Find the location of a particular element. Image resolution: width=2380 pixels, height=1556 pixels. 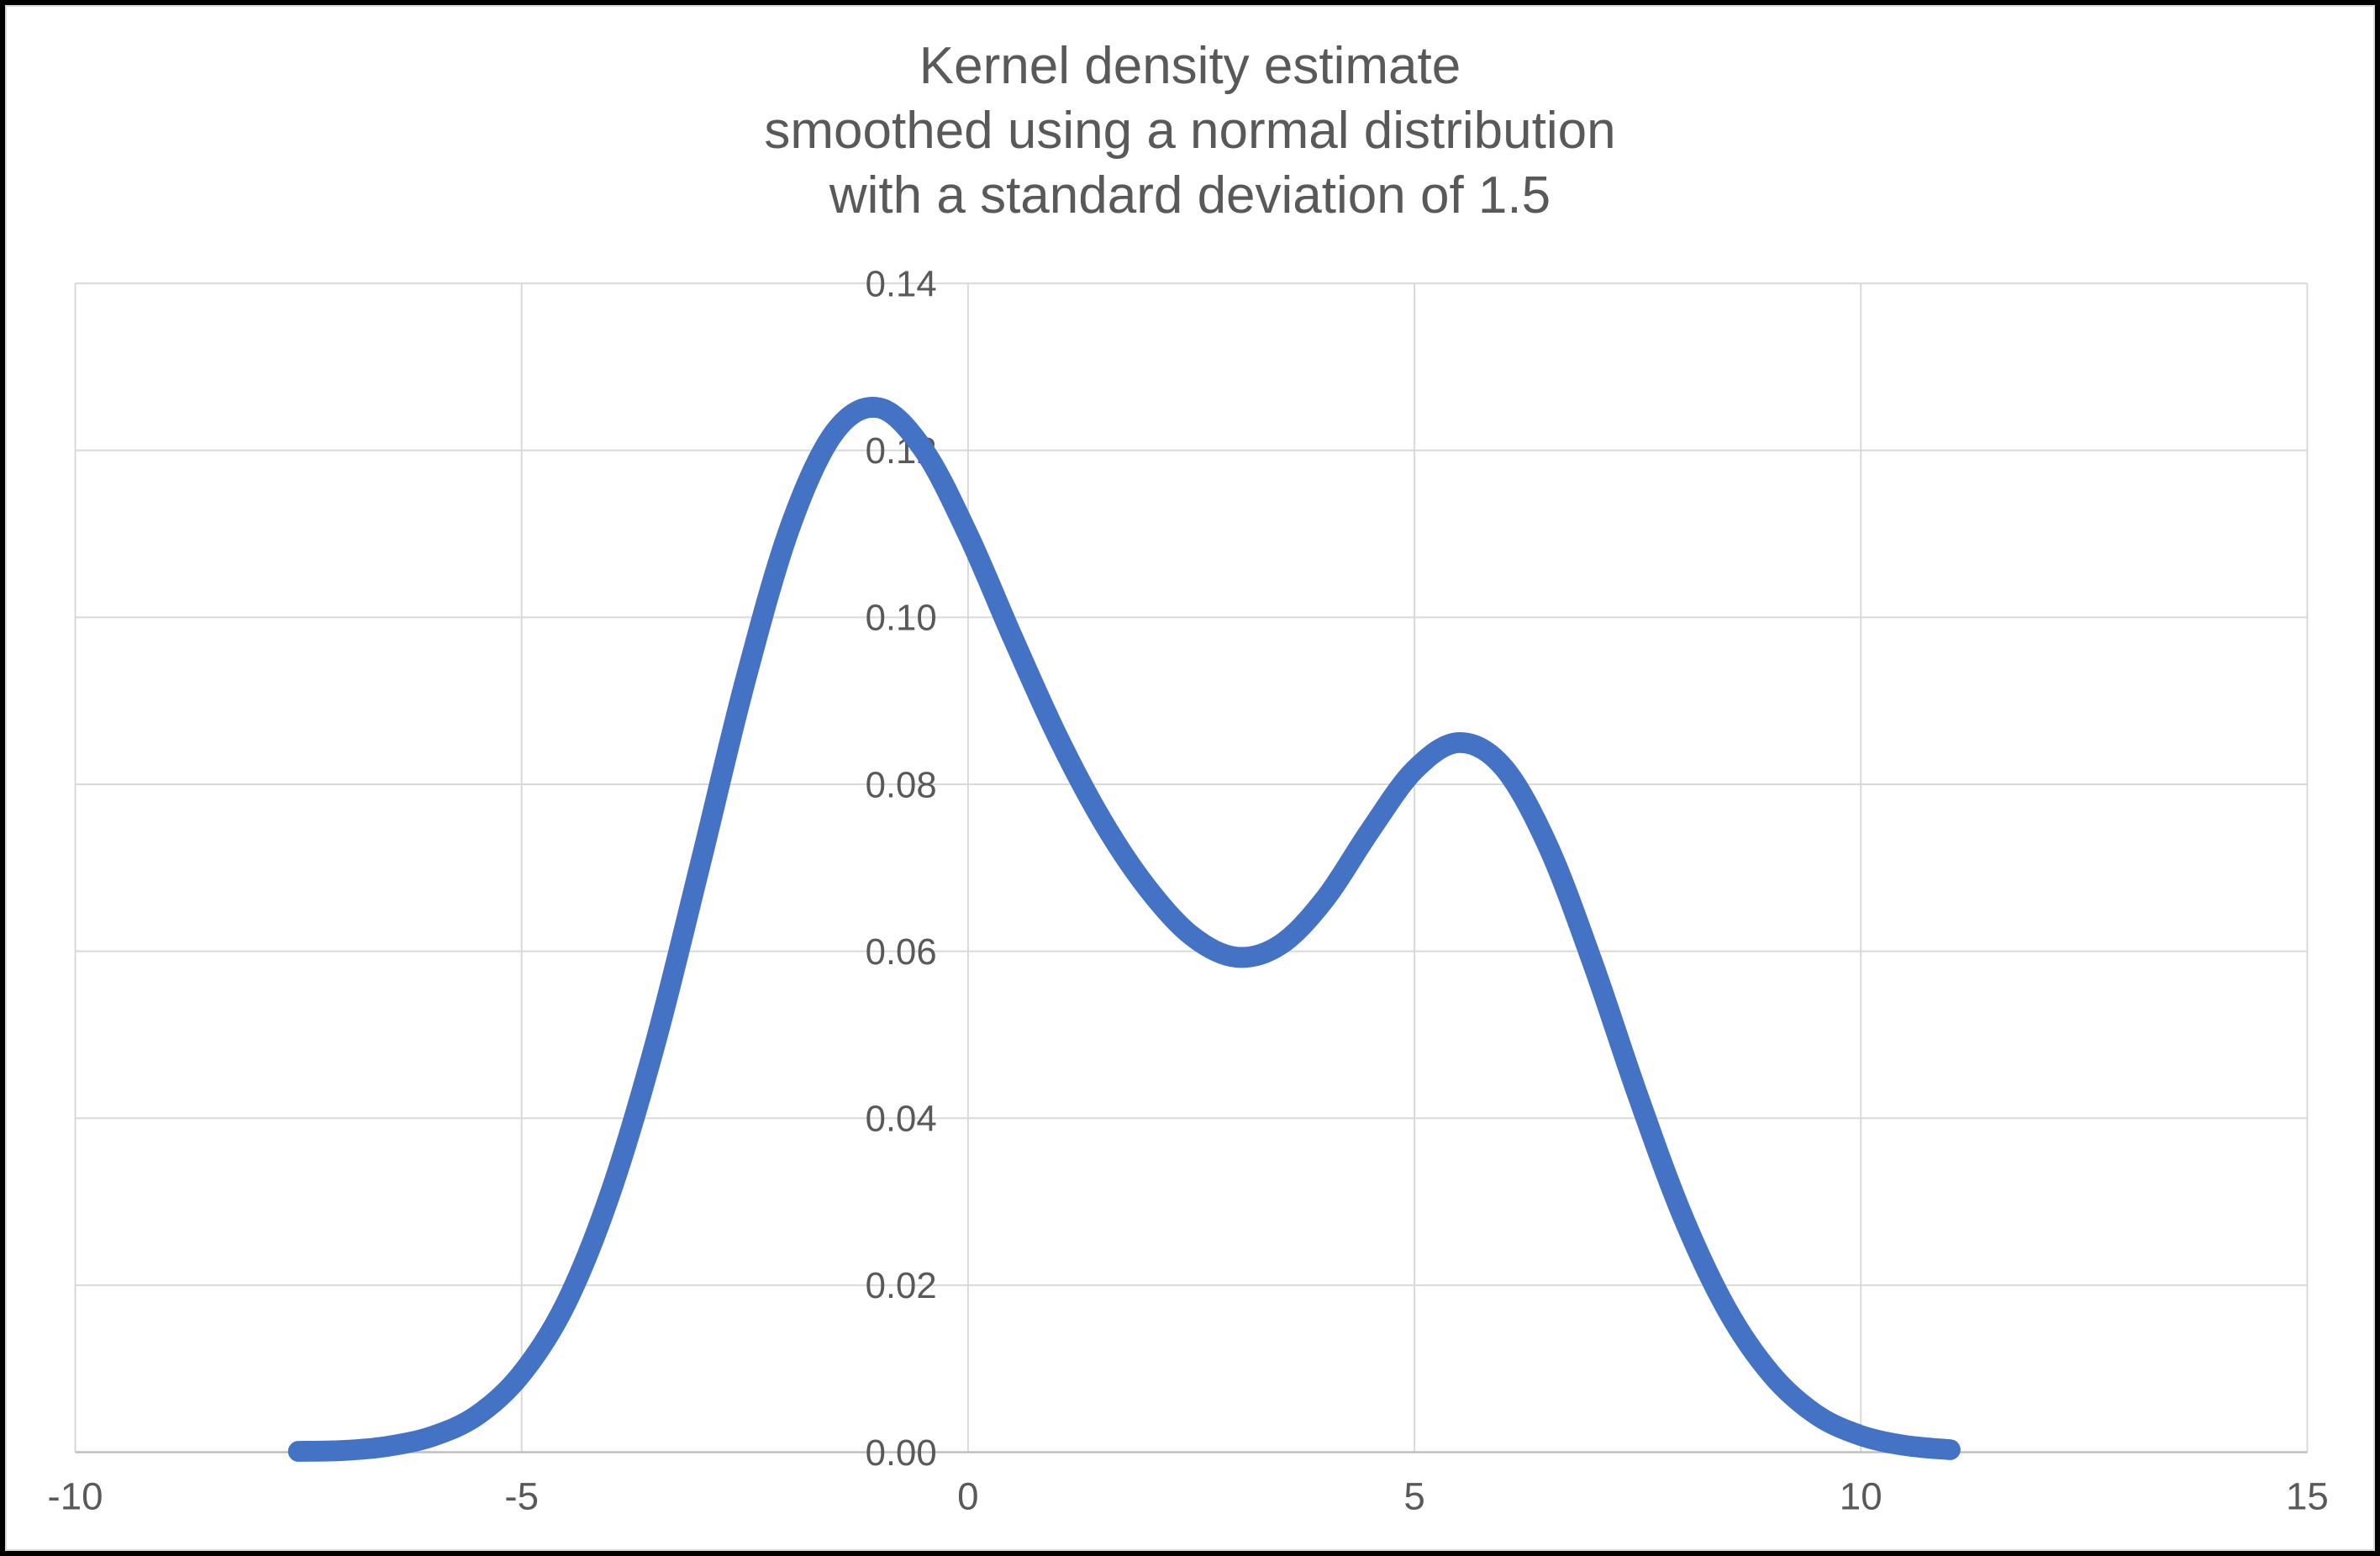

y-tick-label: 0.10 is located at coordinates (902, 618).